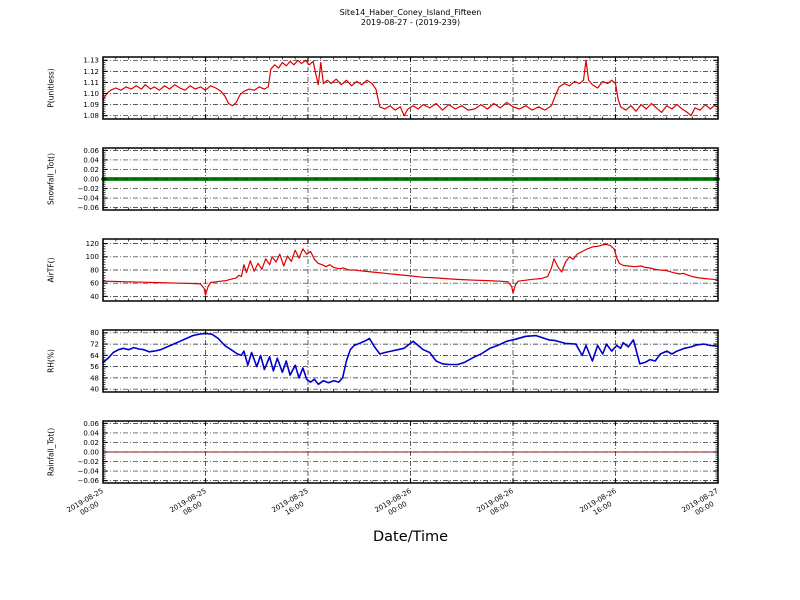 Image resolution: width=800 pixels, height=600 pixels. Describe the element at coordinates (91, 116) in the screenshot. I see `y-tick-label: 1.08` at that location.